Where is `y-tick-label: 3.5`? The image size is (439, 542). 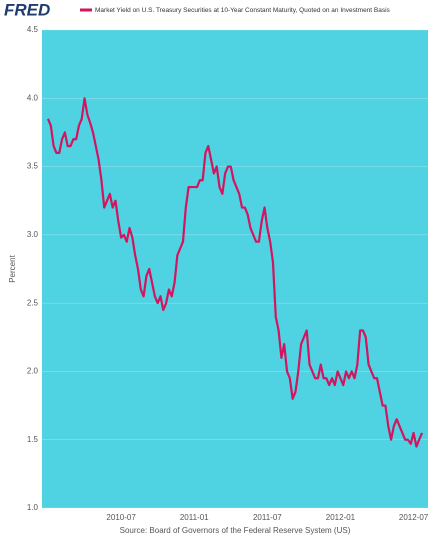 y-tick-label: 3.5 is located at coordinates (33, 166).